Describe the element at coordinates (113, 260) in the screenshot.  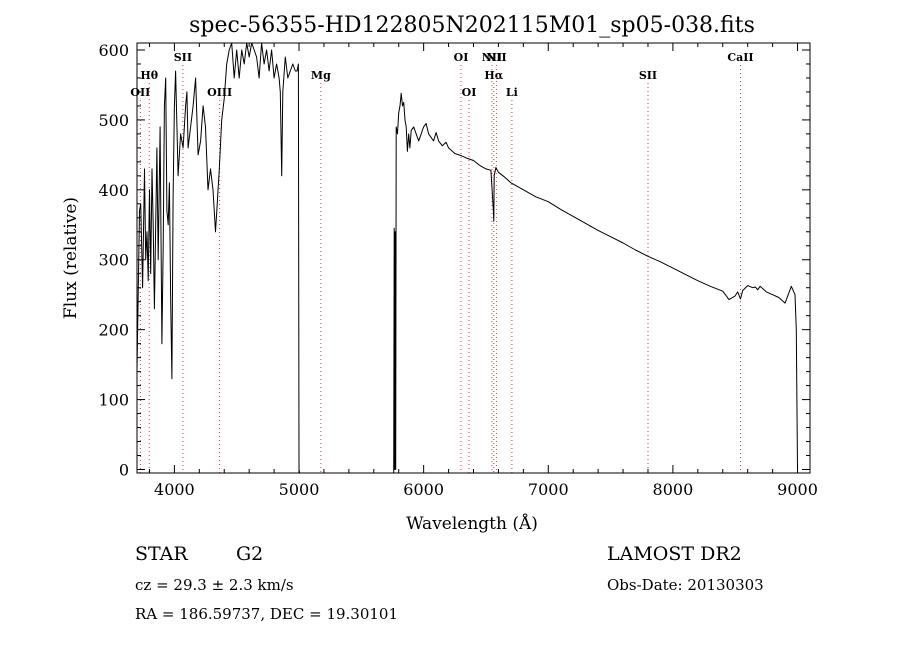
I see `y-tick-label: 300` at that location.